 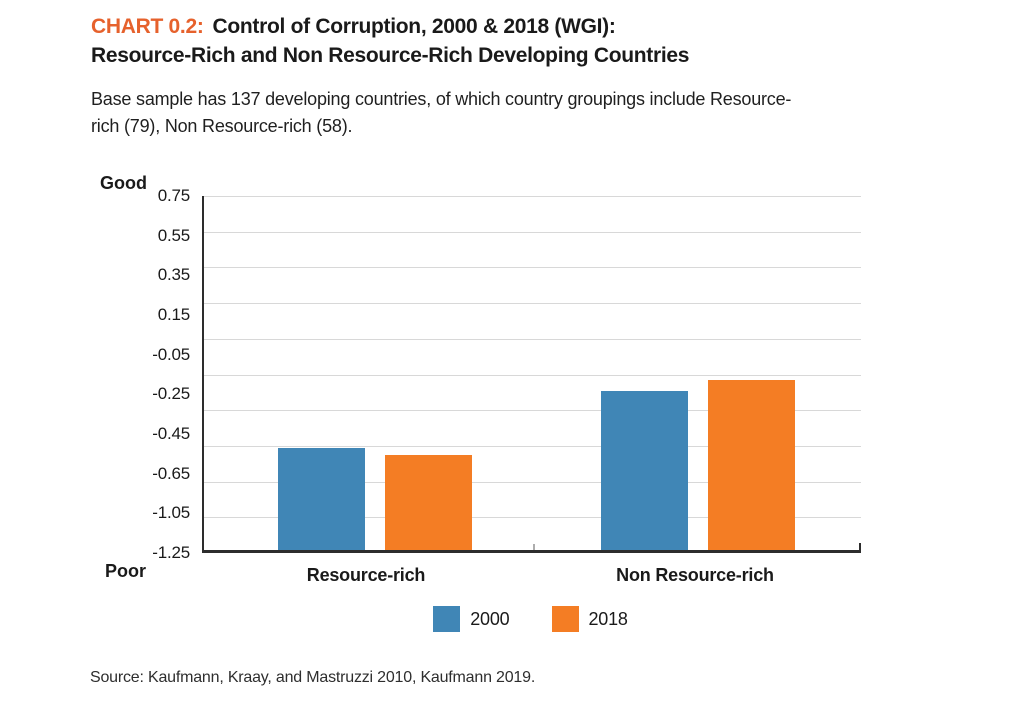 I want to click on y-tick-label: 0.35, so click(x=173, y=275).